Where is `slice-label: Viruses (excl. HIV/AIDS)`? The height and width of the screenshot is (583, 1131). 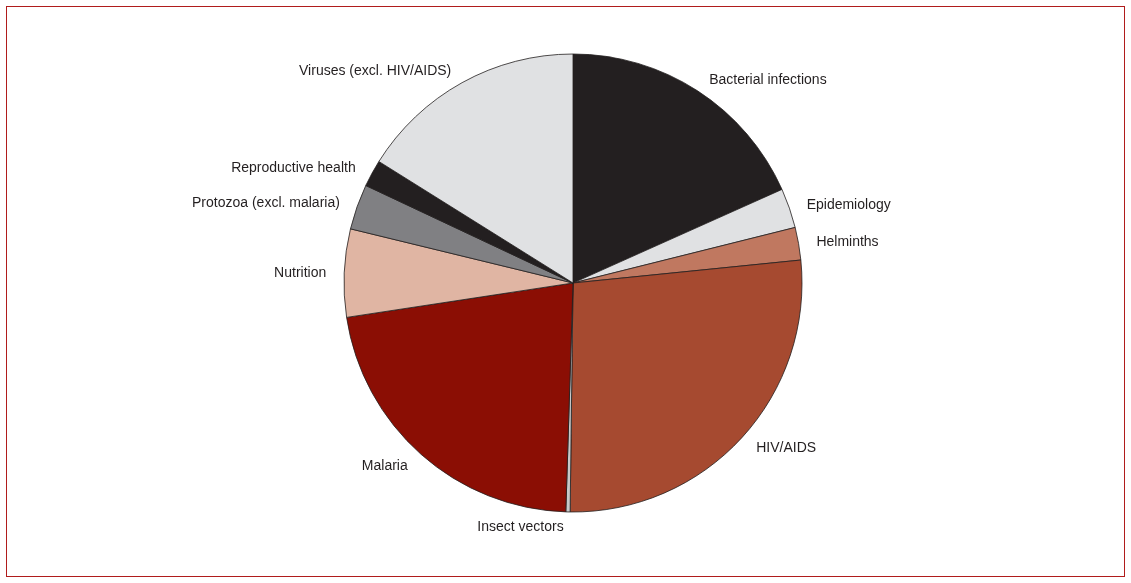 slice-label: Viruses (excl. HIV/AIDS) is located at coordinates (375, 70).